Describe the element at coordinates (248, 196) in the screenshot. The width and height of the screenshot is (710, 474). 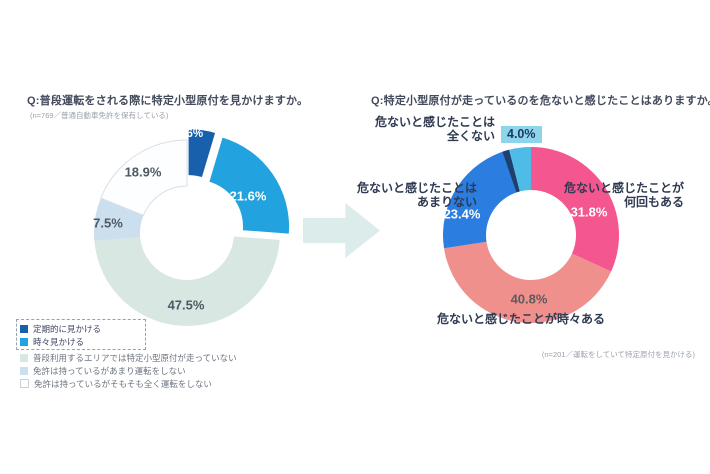
I see `slice-value-label: 21.6%` at that location.